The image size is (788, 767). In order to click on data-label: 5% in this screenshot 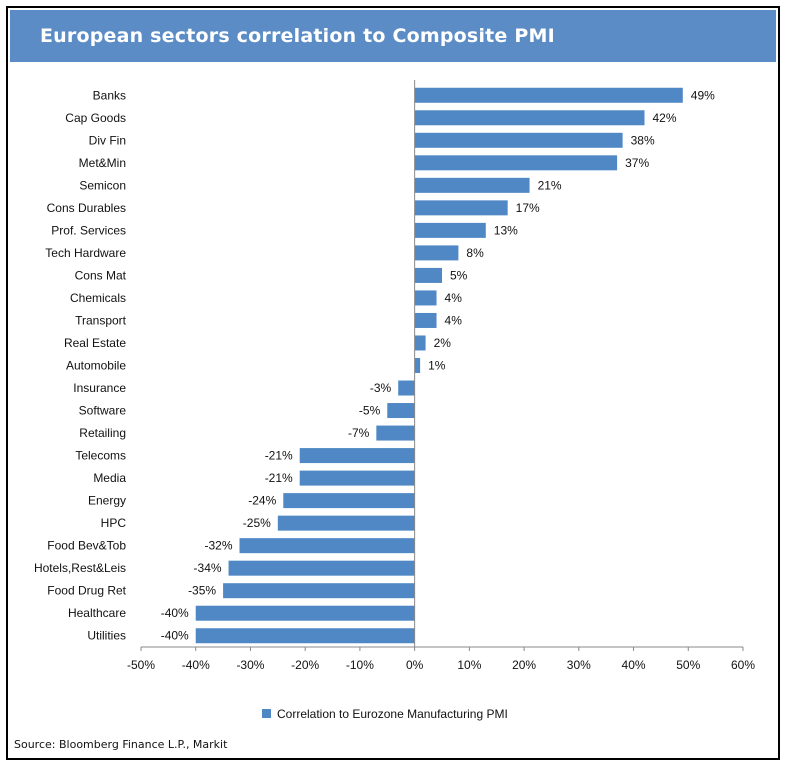, I will do `click(459, 275)`.